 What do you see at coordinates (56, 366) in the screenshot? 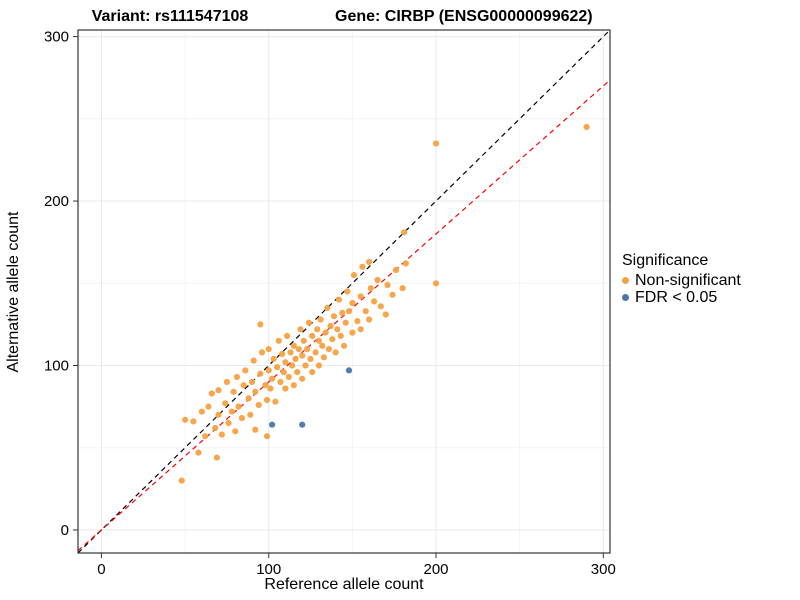
I see `y-tick-label: 100` at bounding box center [56, 366].